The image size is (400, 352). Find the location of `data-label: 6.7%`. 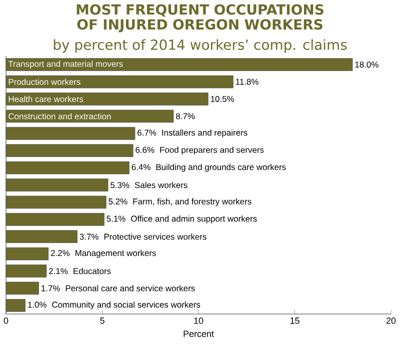

data-label: 6.7% is located at coordinates (147, 133).